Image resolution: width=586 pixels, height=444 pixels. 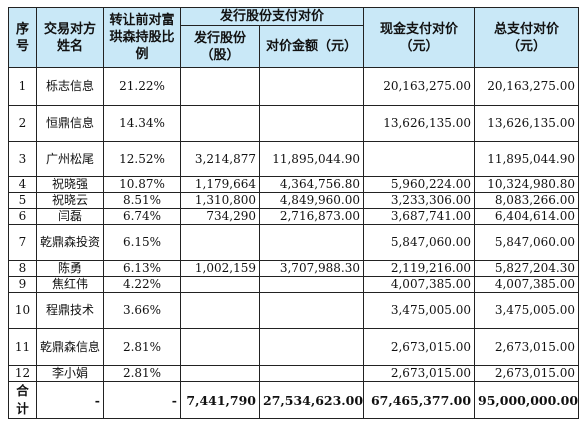 What do you see at coordinates (220, 268) in the screenshot?
I see `row-shares: 1,002,159` at bounding box center [220, 268].